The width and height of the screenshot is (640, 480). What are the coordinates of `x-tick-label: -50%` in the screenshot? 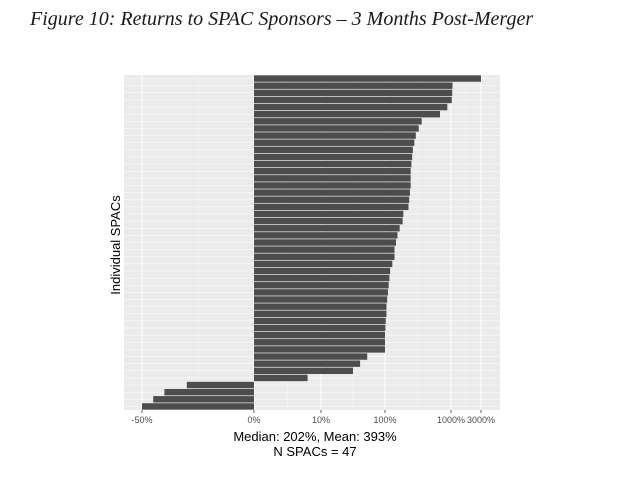 It's located at (141, 420).